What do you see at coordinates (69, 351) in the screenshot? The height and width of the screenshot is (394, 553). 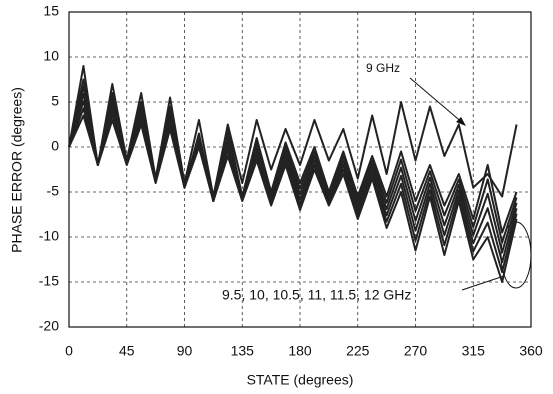 I see `x-tick-label: 0` at bounding box center [69, 351].